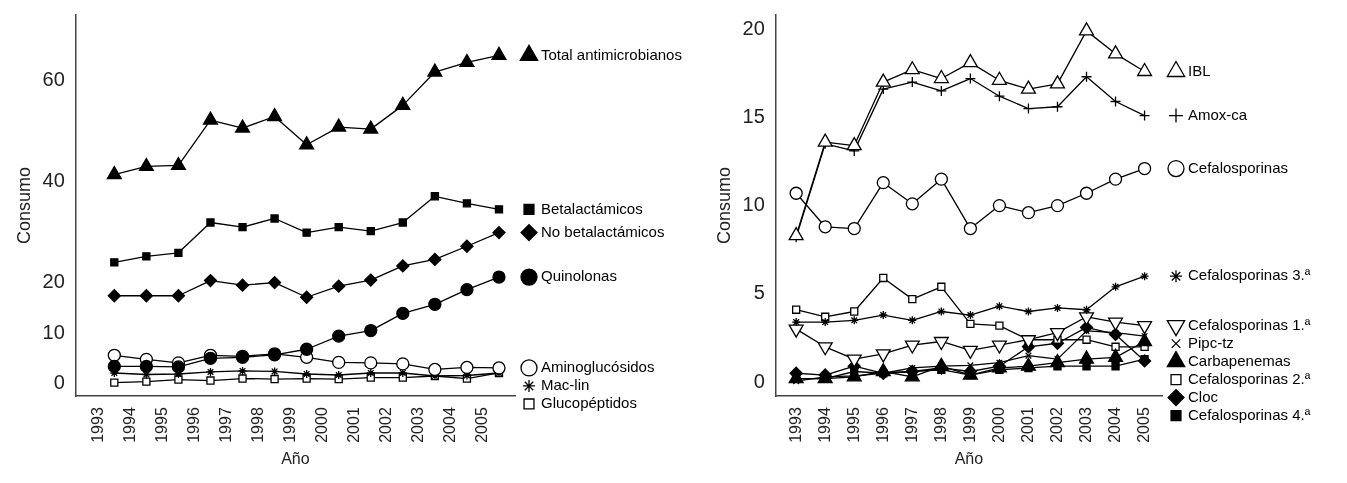 The height and width of the screenshot is (483, 1347). What do you see at coordinates (592, 208) in the screenshot?
I see `legend-label: Betalactámicos` at bounding box center [592, 208].